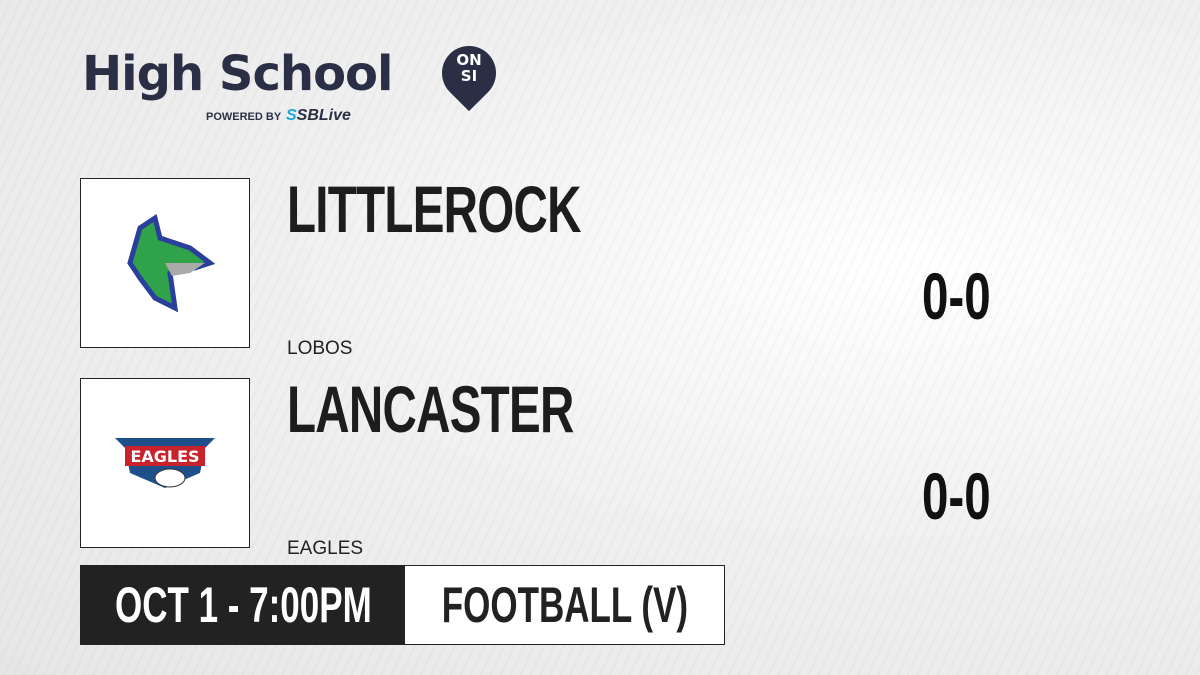 This screenshot has width=1200, height=675. What do you see at coordinates (320, 348) in the screenshot?
I see `team-mascot-home: LOBOS` at bounding box center [320, 348].